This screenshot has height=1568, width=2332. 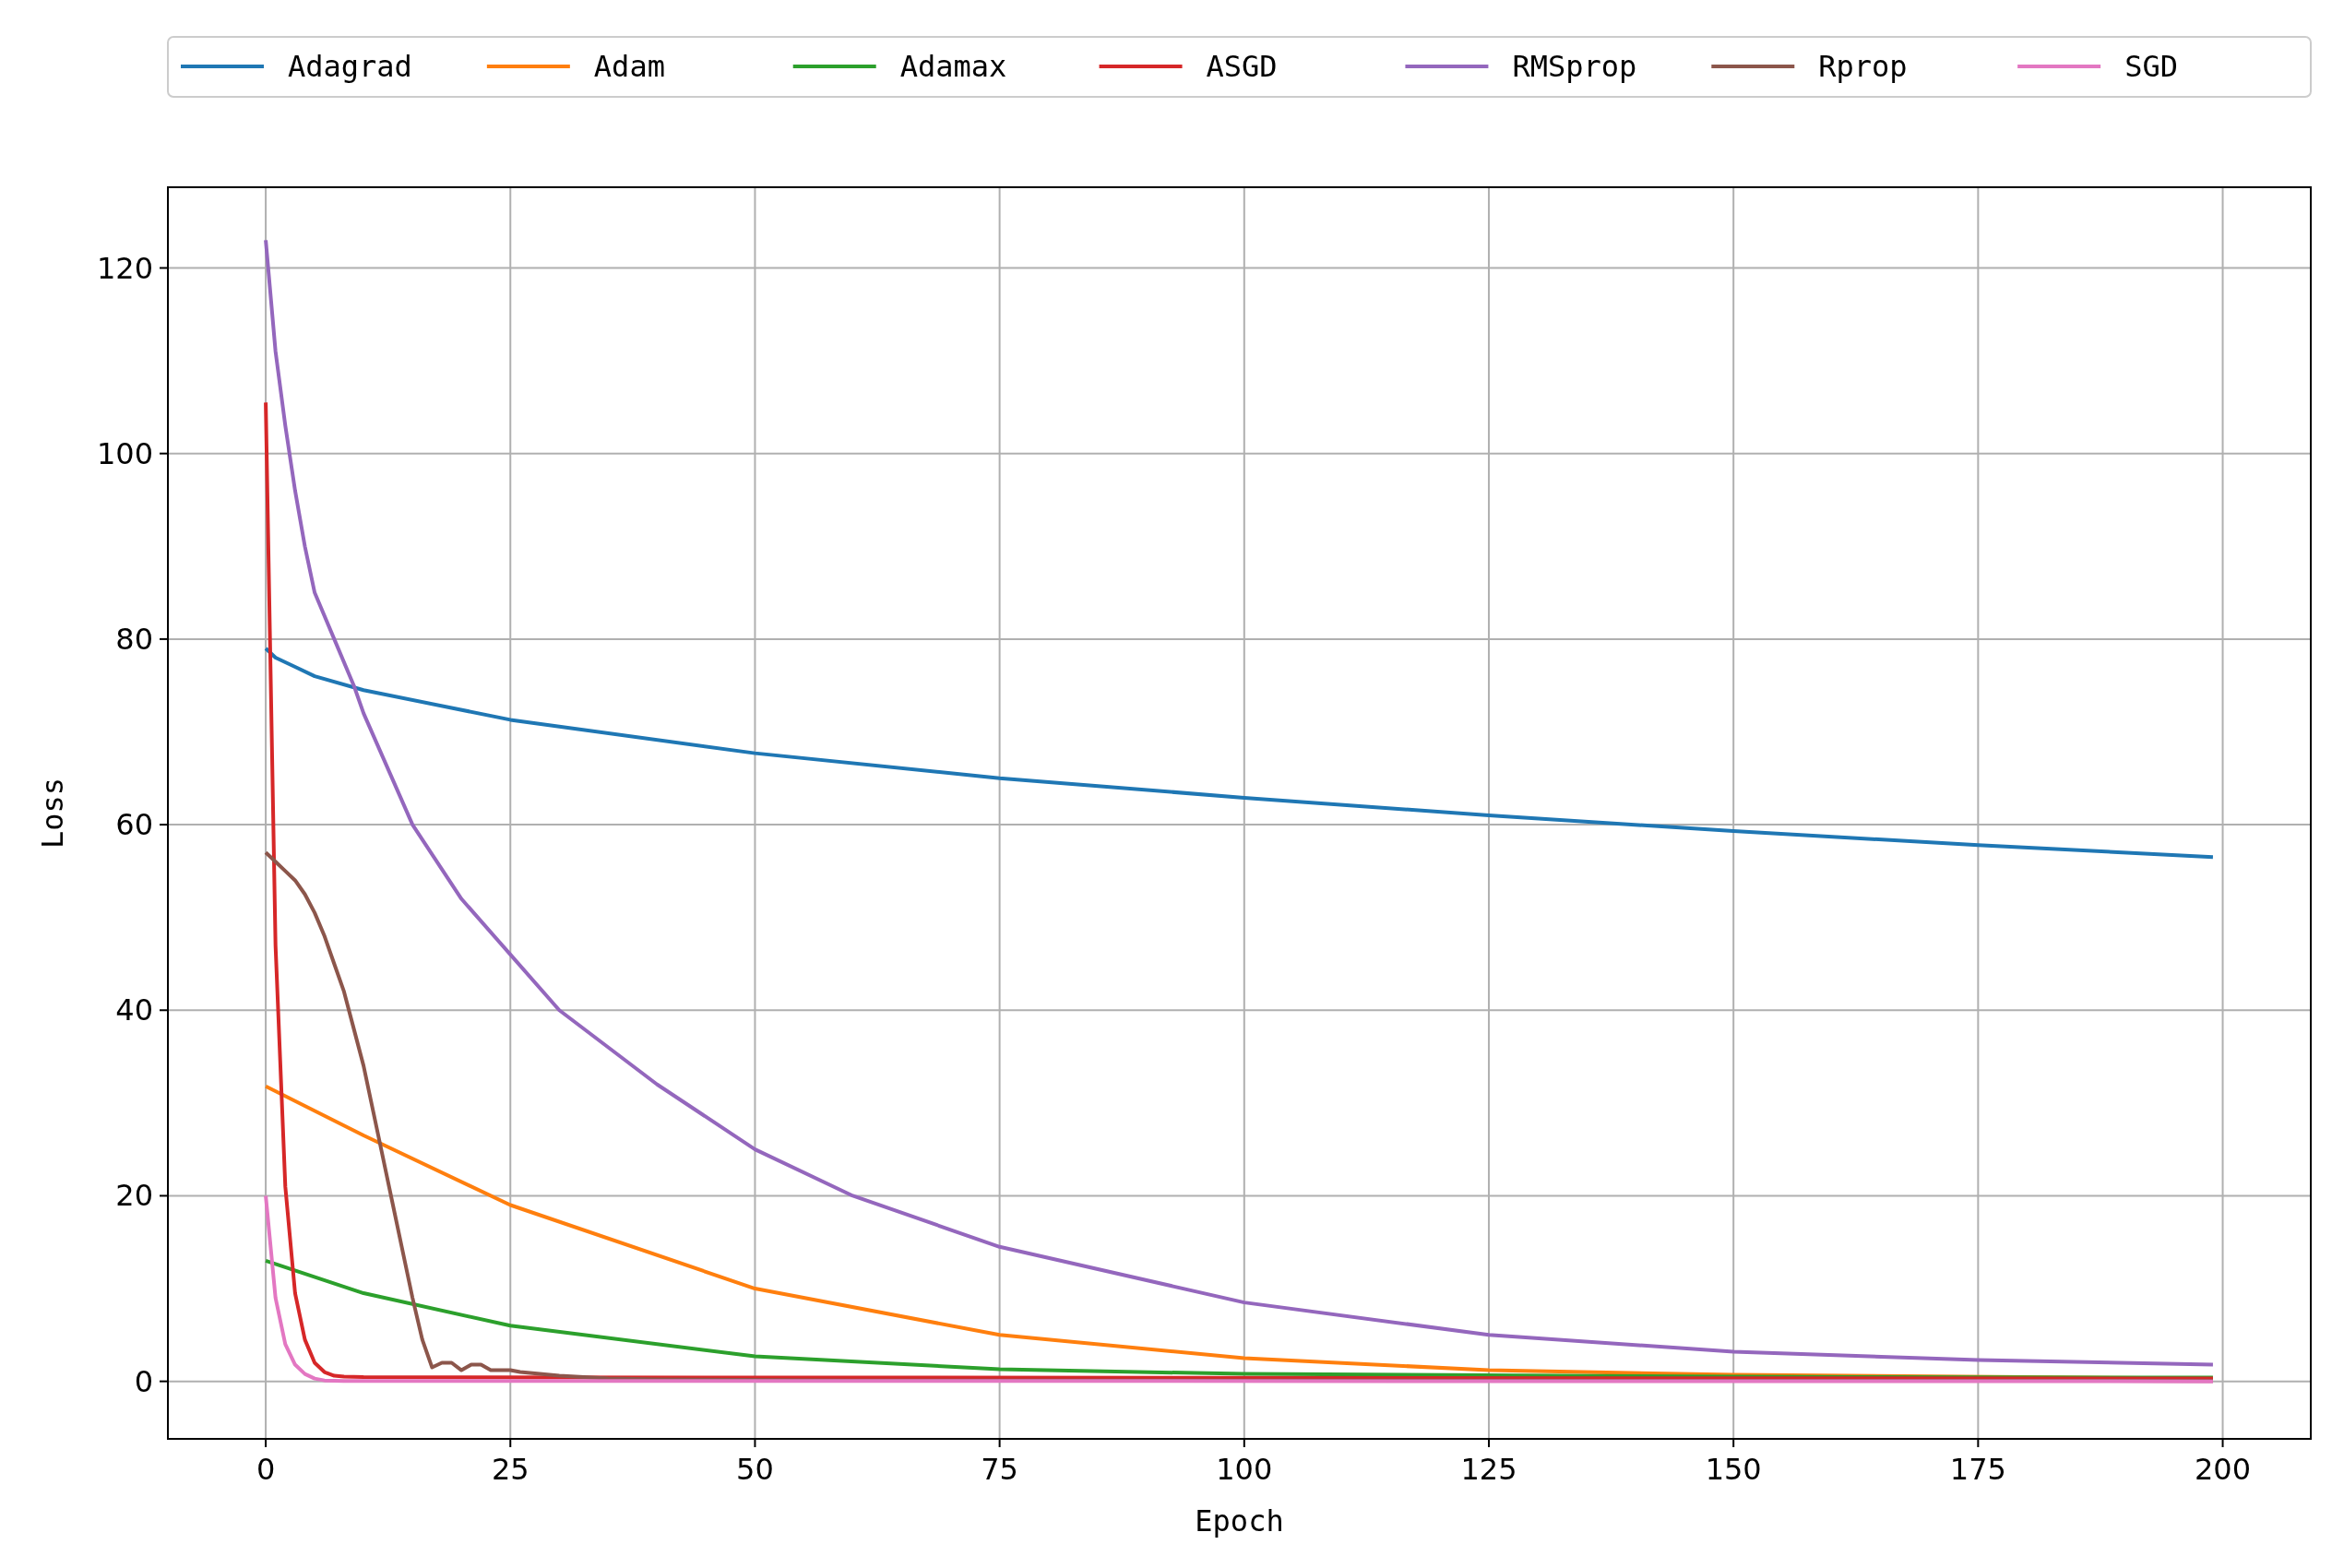 What do you see at coordinates (2223, 1469) in the screenshot?
I see `x-tick-label: 200` at bounding box center [2223, 1469].